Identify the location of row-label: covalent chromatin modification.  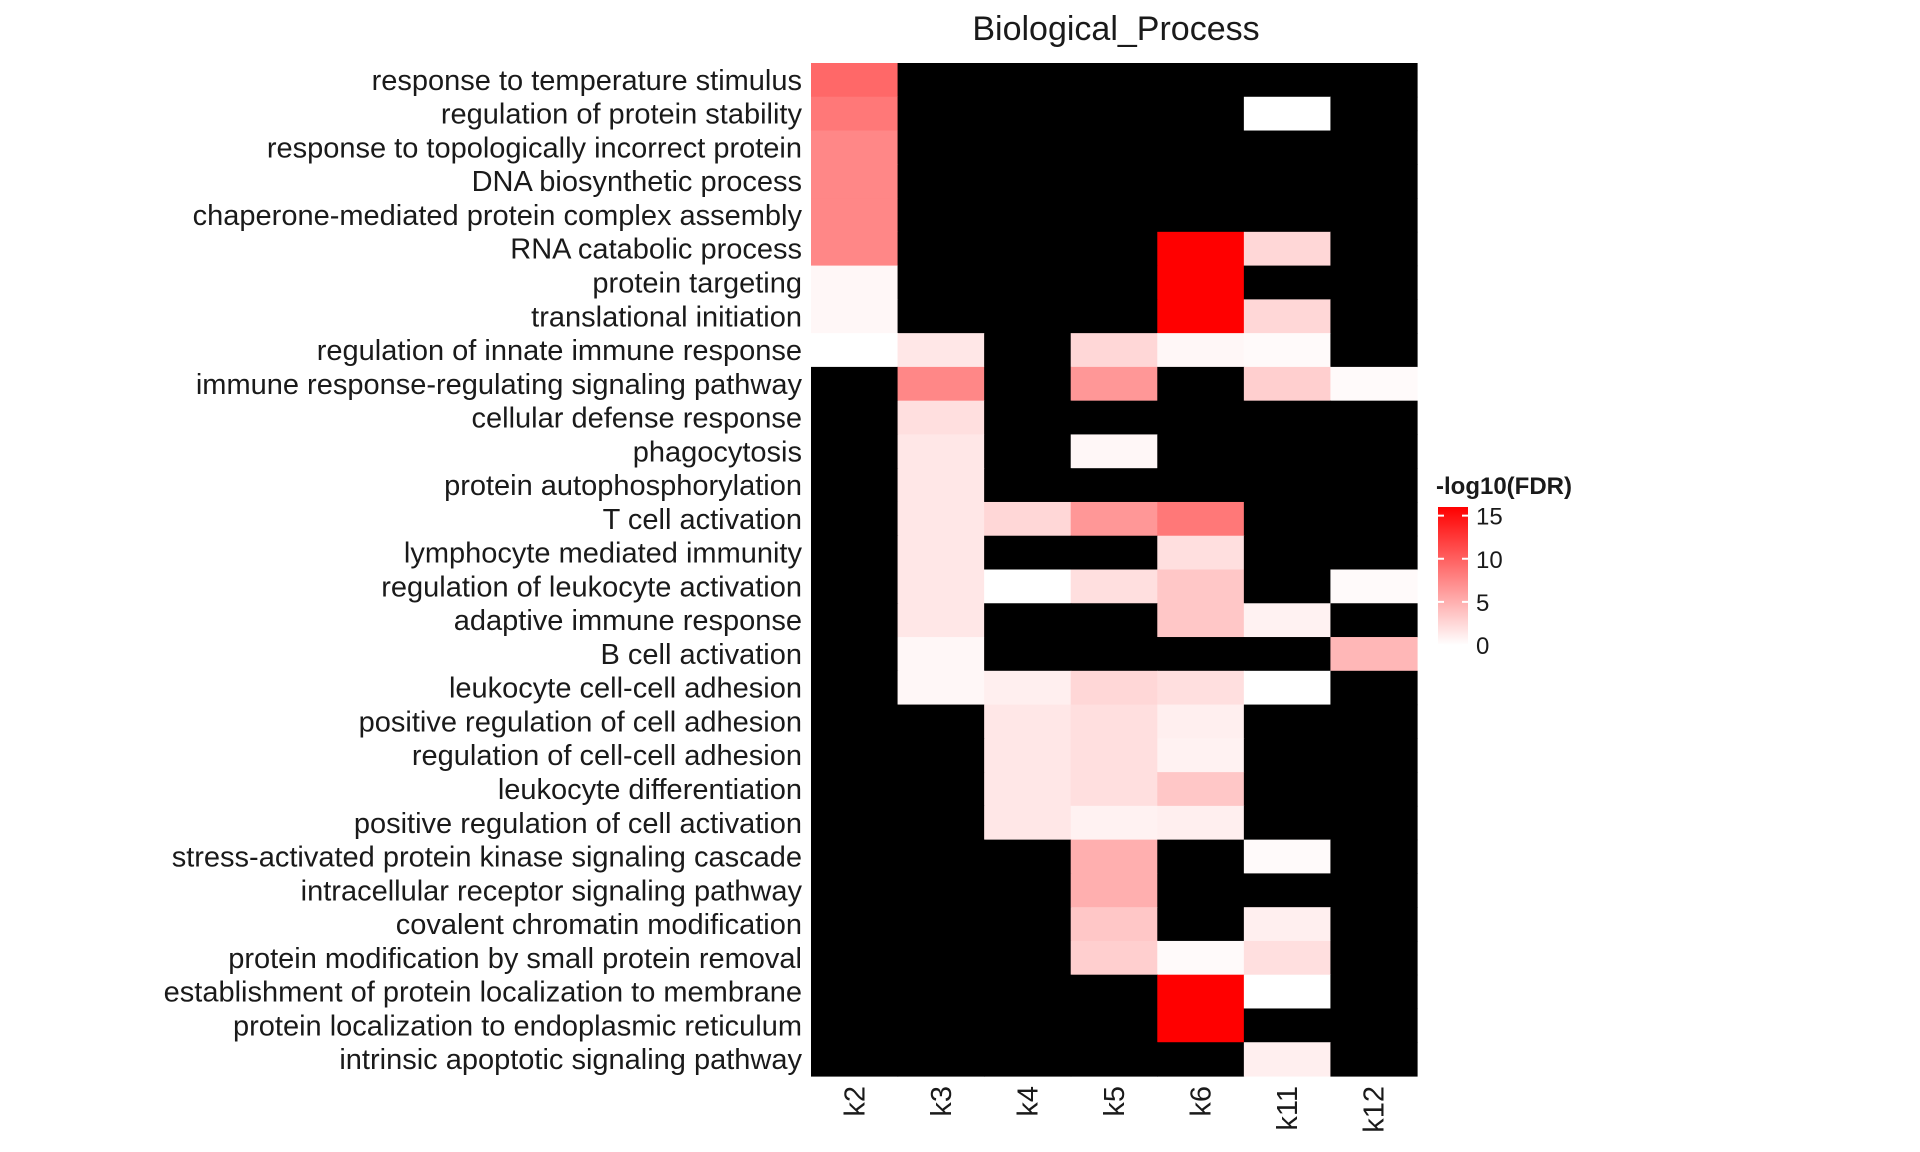
(599, 925).